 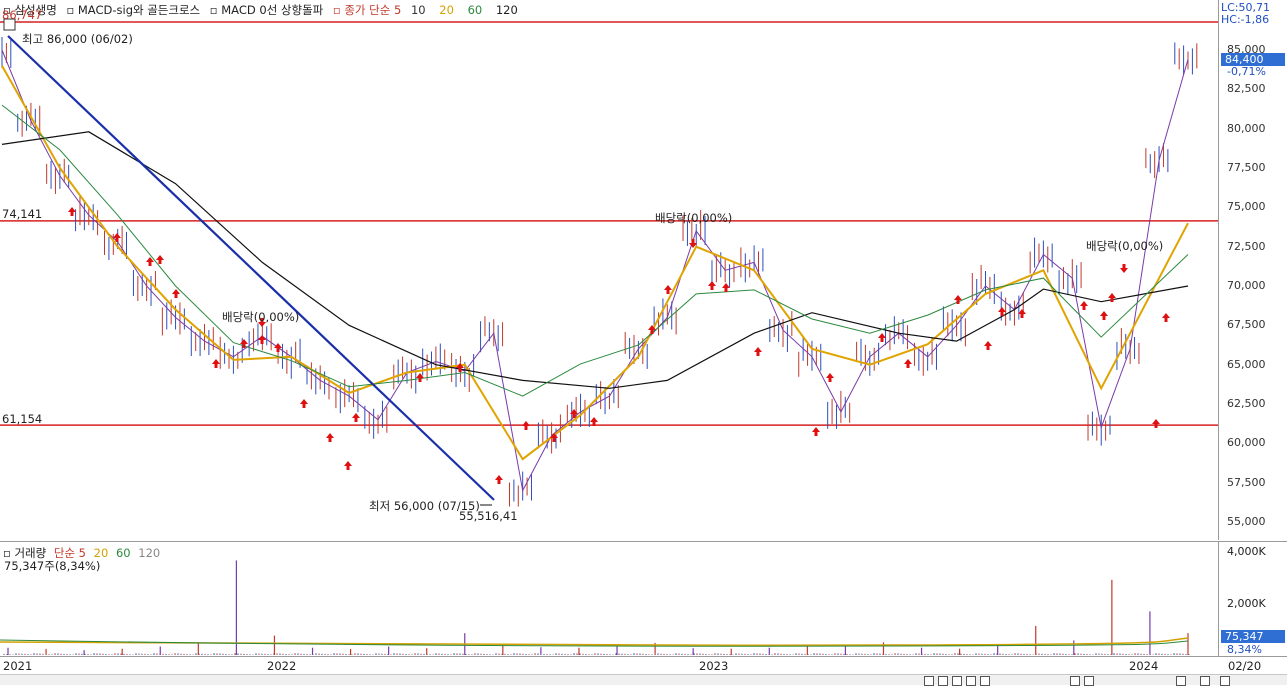 I want to click on vol-legend-ma20: 20, so click(x=101, y=553).